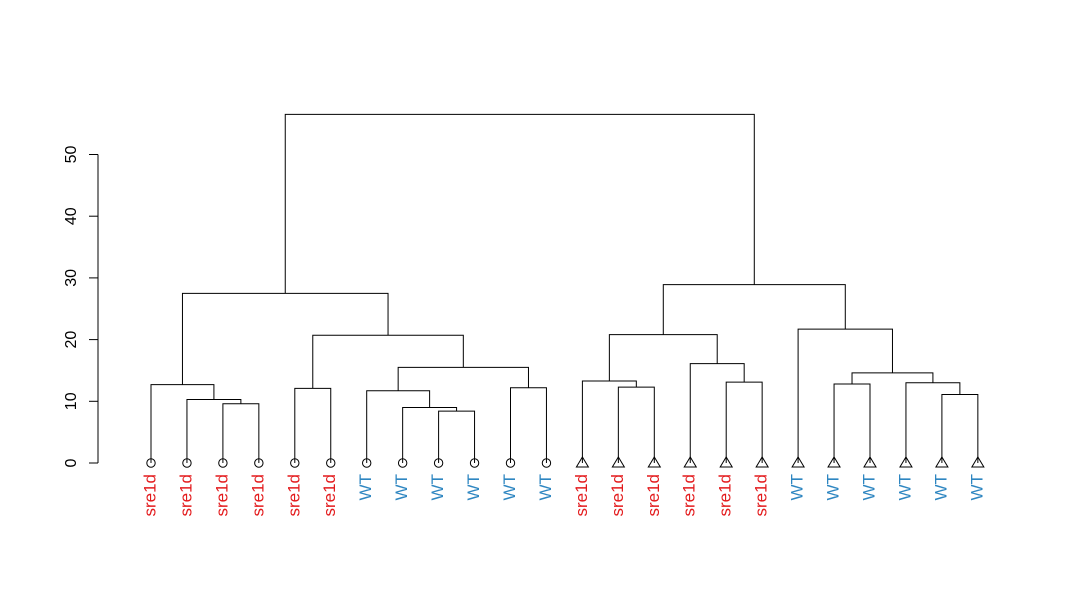 The image size is (1080, 600). I want to click on dendrogram-branch-m5, so click(457, 436).